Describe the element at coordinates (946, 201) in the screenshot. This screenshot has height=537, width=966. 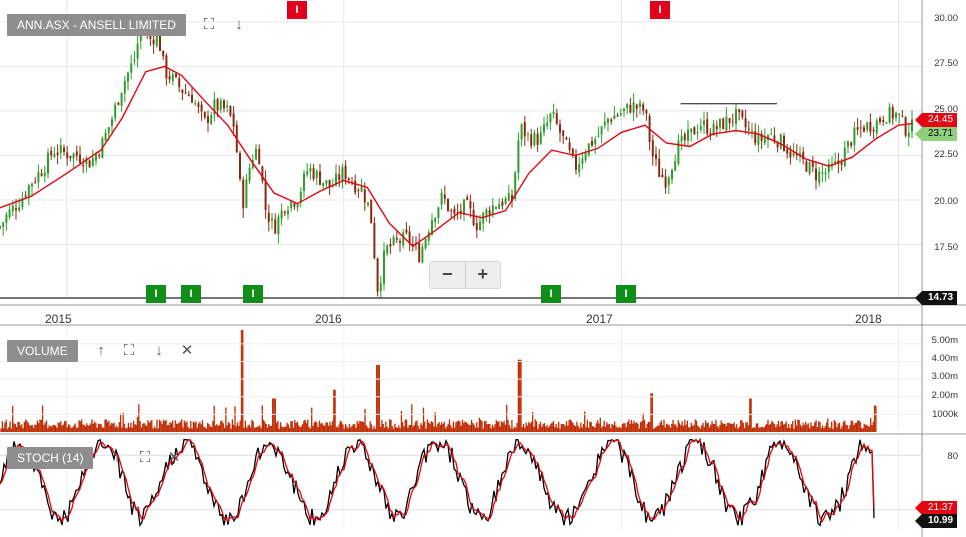
I see `y-tick-label: 20.00` at that location.